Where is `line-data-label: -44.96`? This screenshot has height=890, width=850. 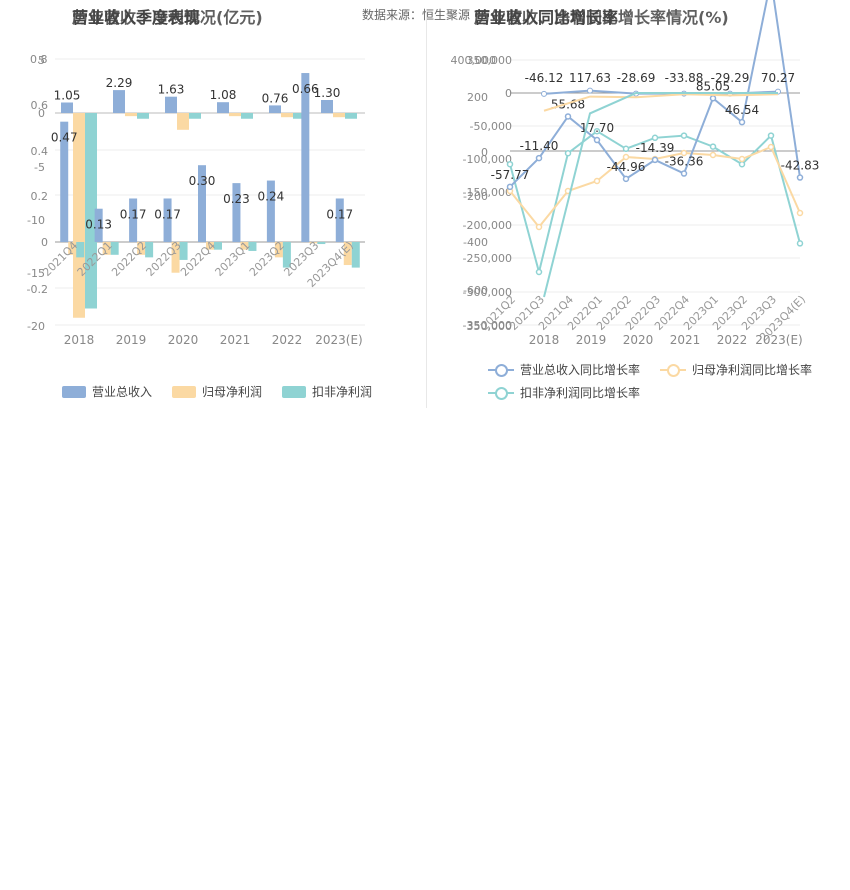 line-data-label: -44.96 is located at coordinates (626, 167).